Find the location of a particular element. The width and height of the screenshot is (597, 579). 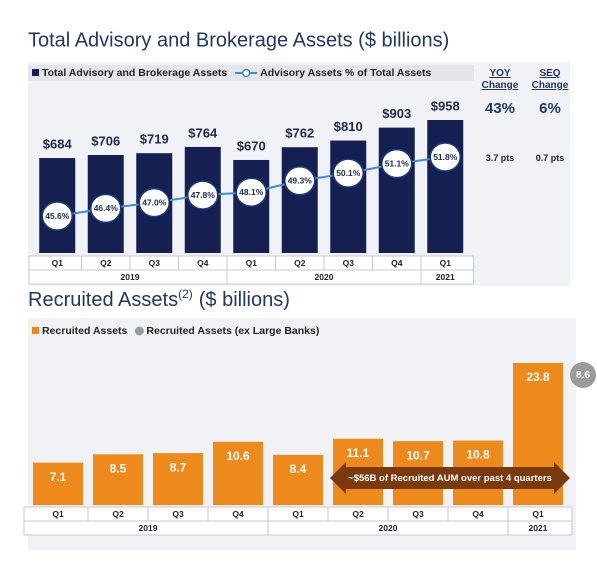

badge-label: 8.6 is located at coordinates (583, 375).